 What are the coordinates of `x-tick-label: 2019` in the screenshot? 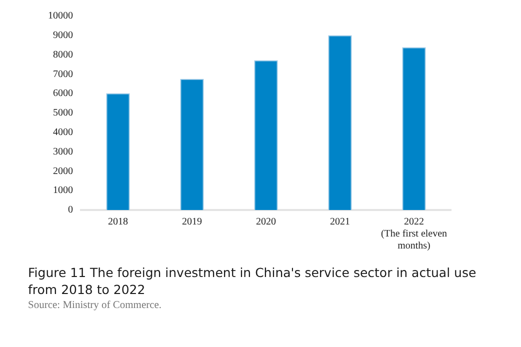 It's located at (192, 222).